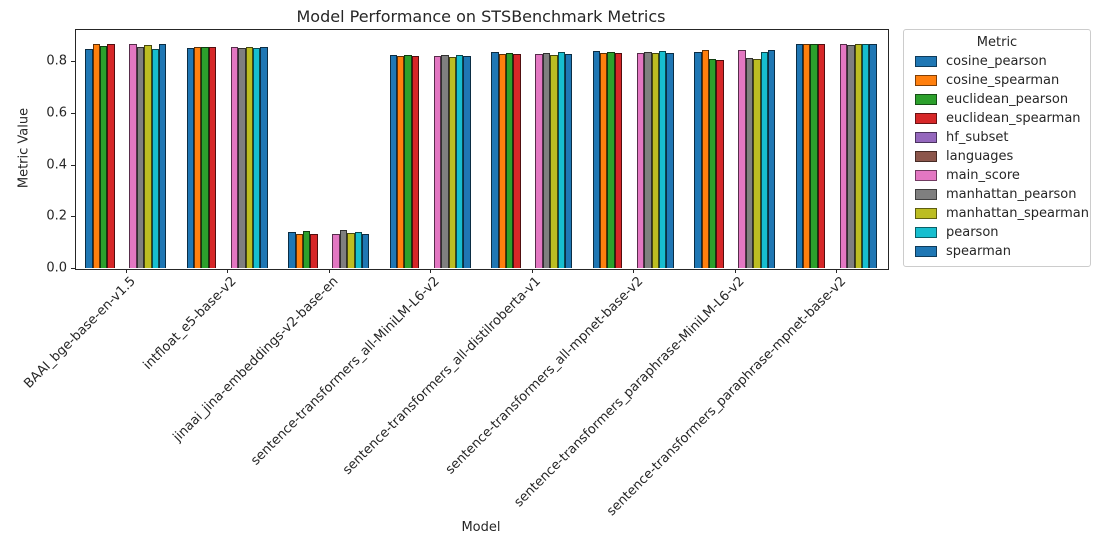  Describe the element at coordinates (56, 61) in the screenshot. I see `y-tick-label: 0.8` at that location.